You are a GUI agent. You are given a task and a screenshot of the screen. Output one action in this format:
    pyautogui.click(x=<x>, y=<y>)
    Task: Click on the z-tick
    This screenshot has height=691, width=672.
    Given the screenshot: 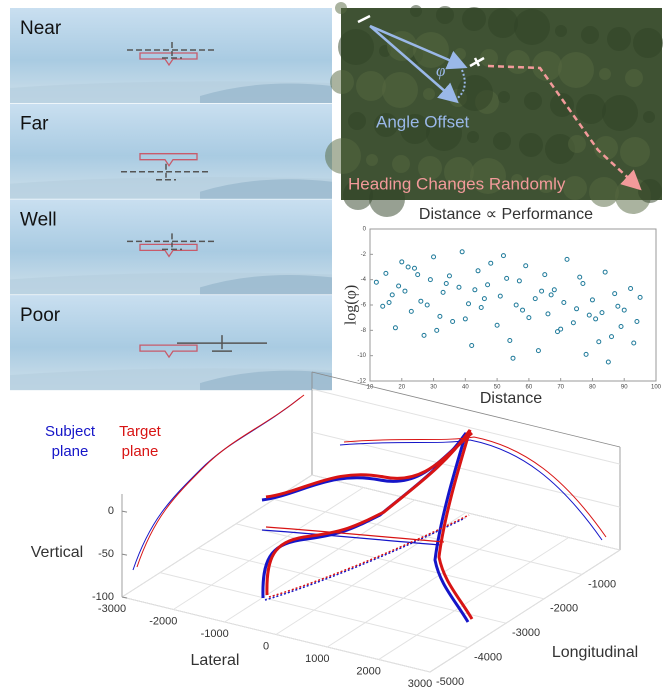 What is the action you would take?
    pyautogui.click(x=124, y=554)
    